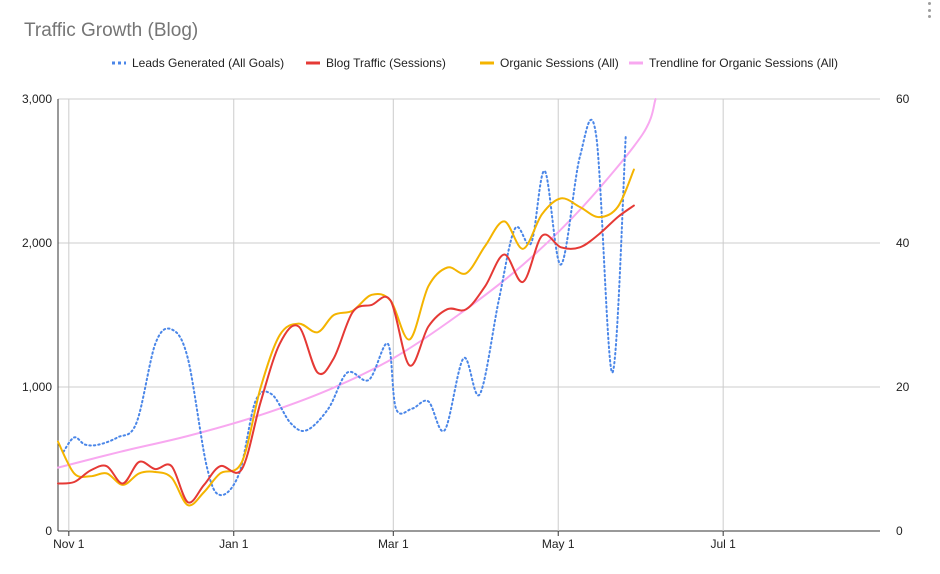  What do you see at coordinates (234, 544) in the screenshot?
I see `x-tick-label: Jan 1` at bounding box center [234, 544].